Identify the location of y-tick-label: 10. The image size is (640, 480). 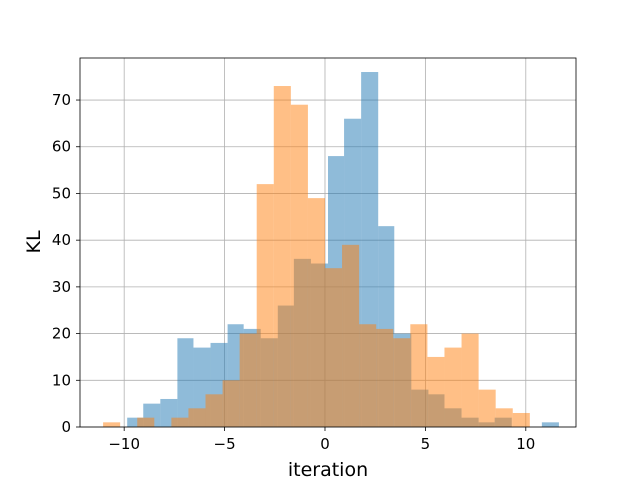
(61, 380).